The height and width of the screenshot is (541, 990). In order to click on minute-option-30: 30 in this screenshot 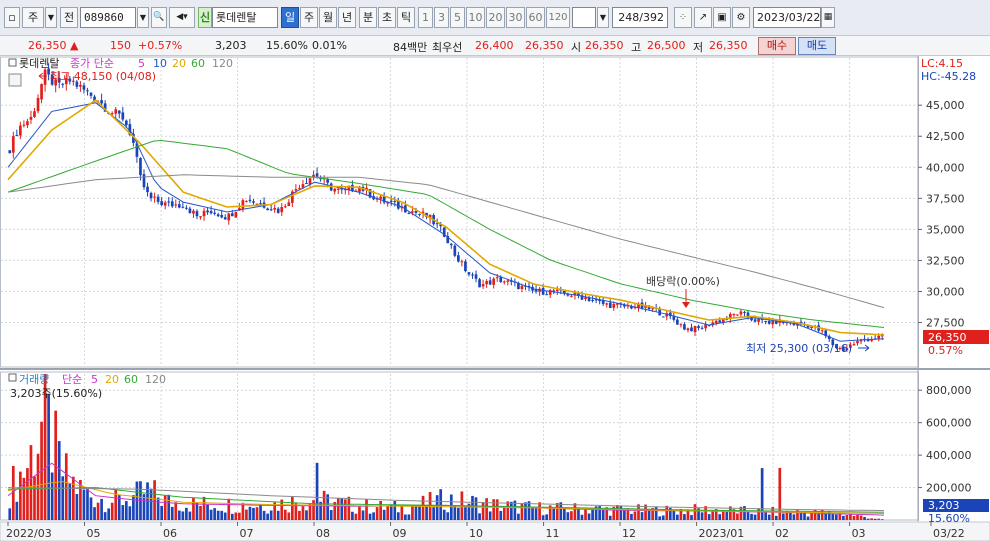, I will do `click(515, 17)`.